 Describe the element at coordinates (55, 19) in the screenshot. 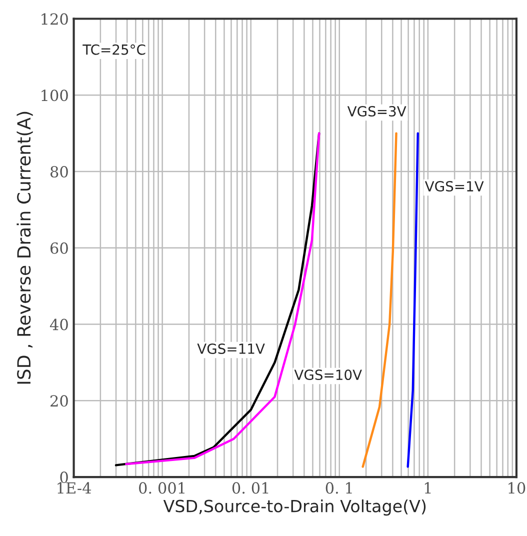

I see `y-tick-label: 120` at that location.